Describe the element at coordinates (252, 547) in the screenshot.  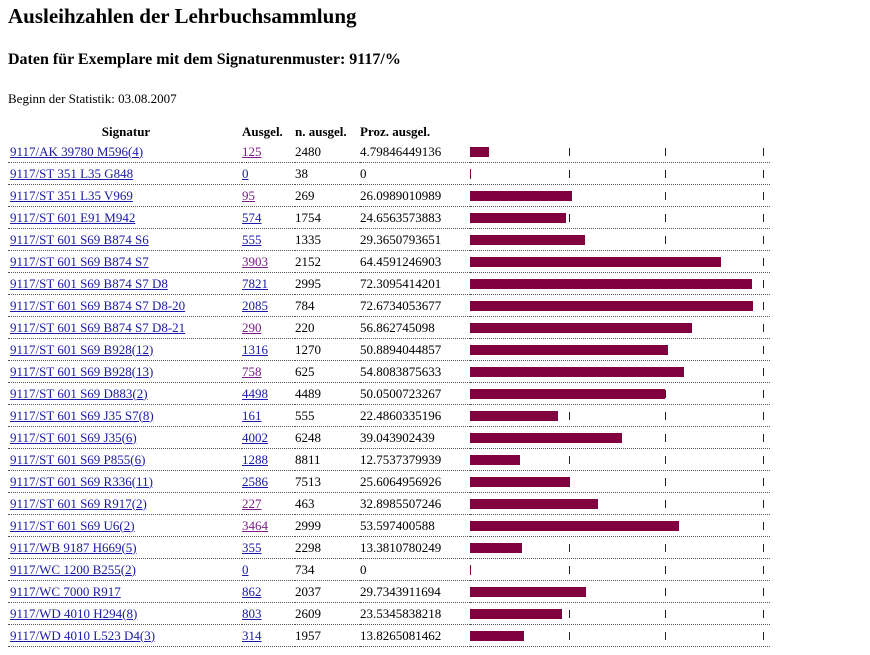
I see `ausgel-count-link: 355` at that location.